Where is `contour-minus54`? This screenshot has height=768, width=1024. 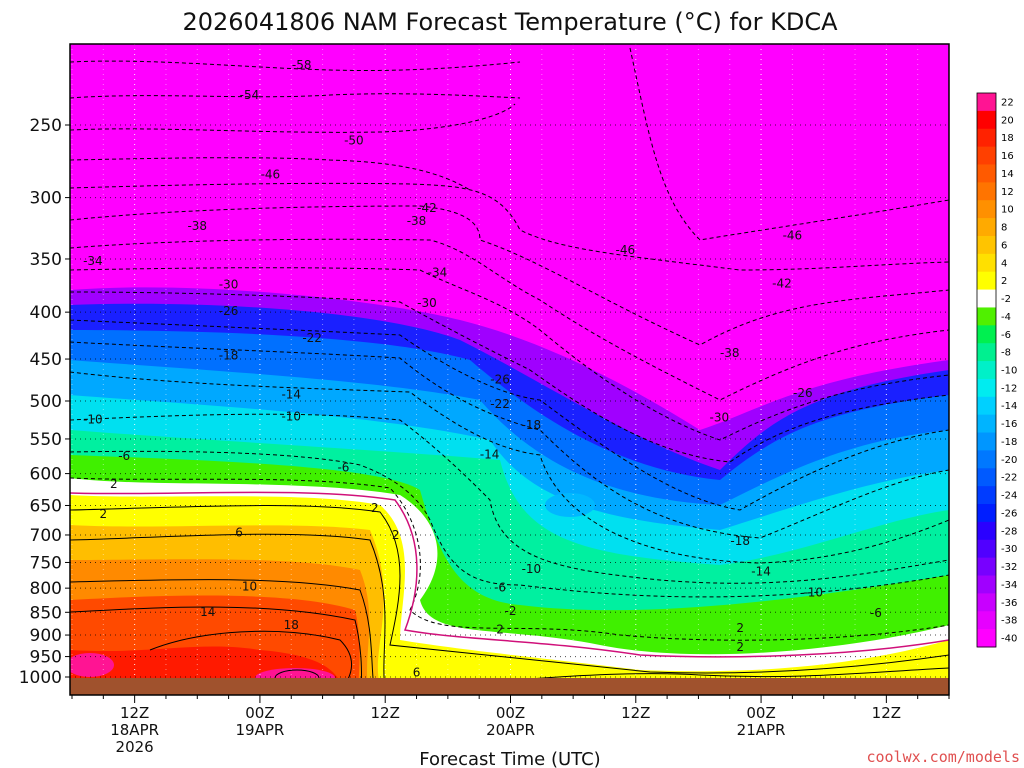
contour-minus54 is located at coordinates (295, 96).